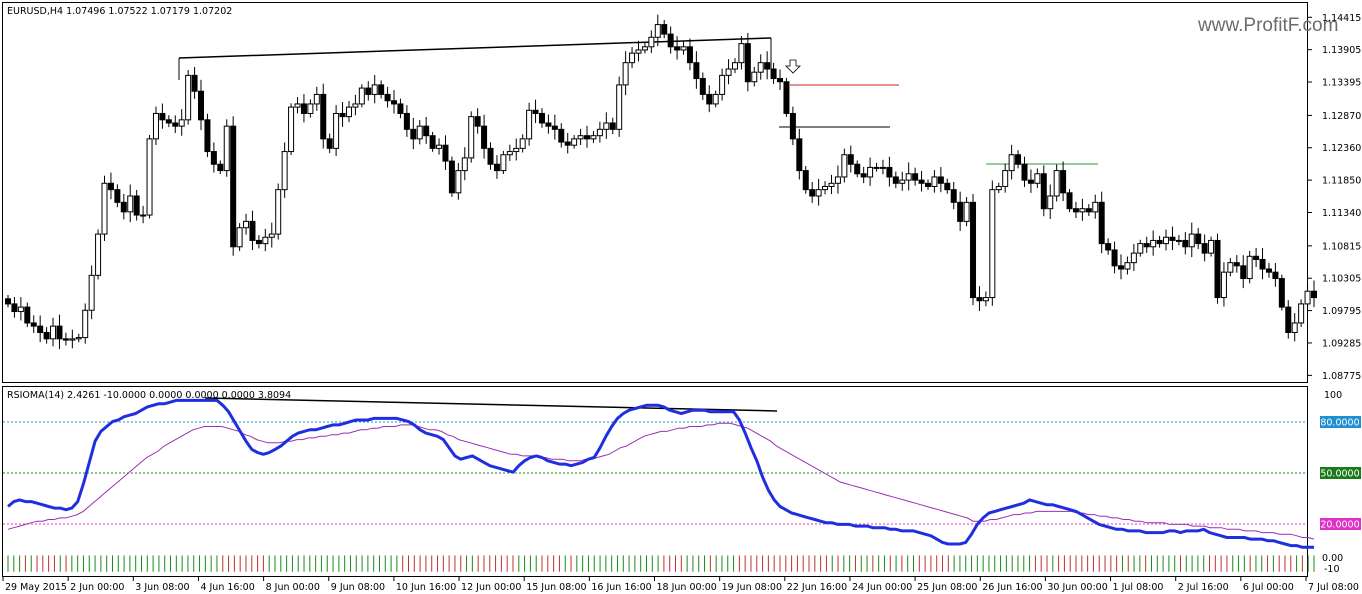 The image size is (1362, 594). What do you see at coordinates (1341, 148) in the screenshot?
I see `price-tick-label: 1.12360` at bounding box center [1341, 148].